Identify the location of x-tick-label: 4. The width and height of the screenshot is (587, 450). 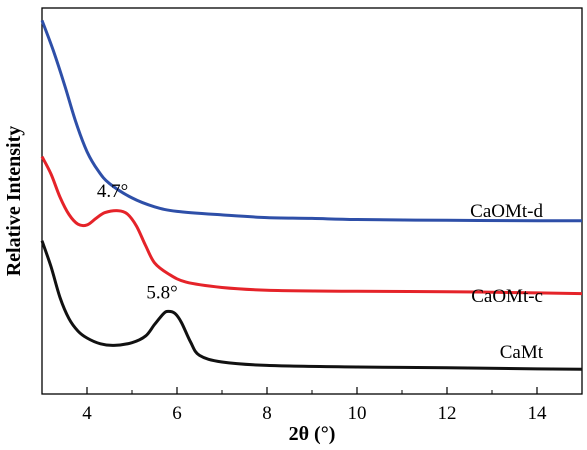
(87, 413).